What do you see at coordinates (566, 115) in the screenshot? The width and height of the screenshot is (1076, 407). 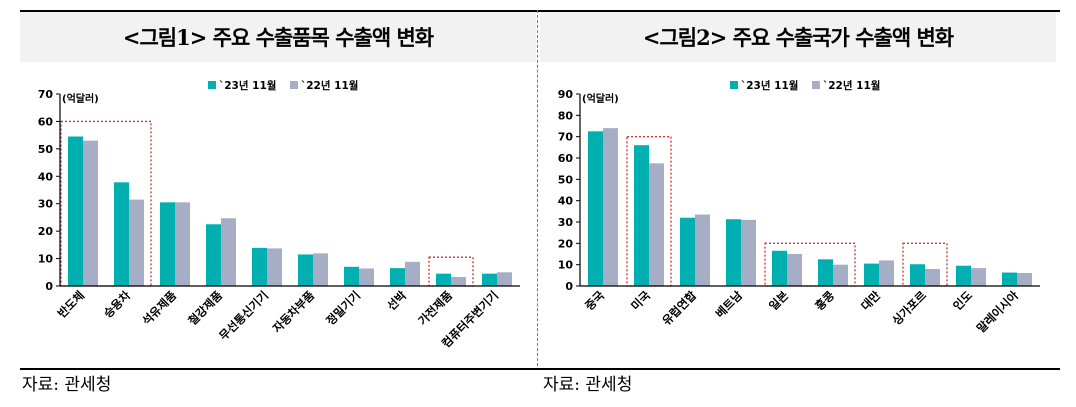 I see `y-tick-label: 80` at bounding box center [566, 115].